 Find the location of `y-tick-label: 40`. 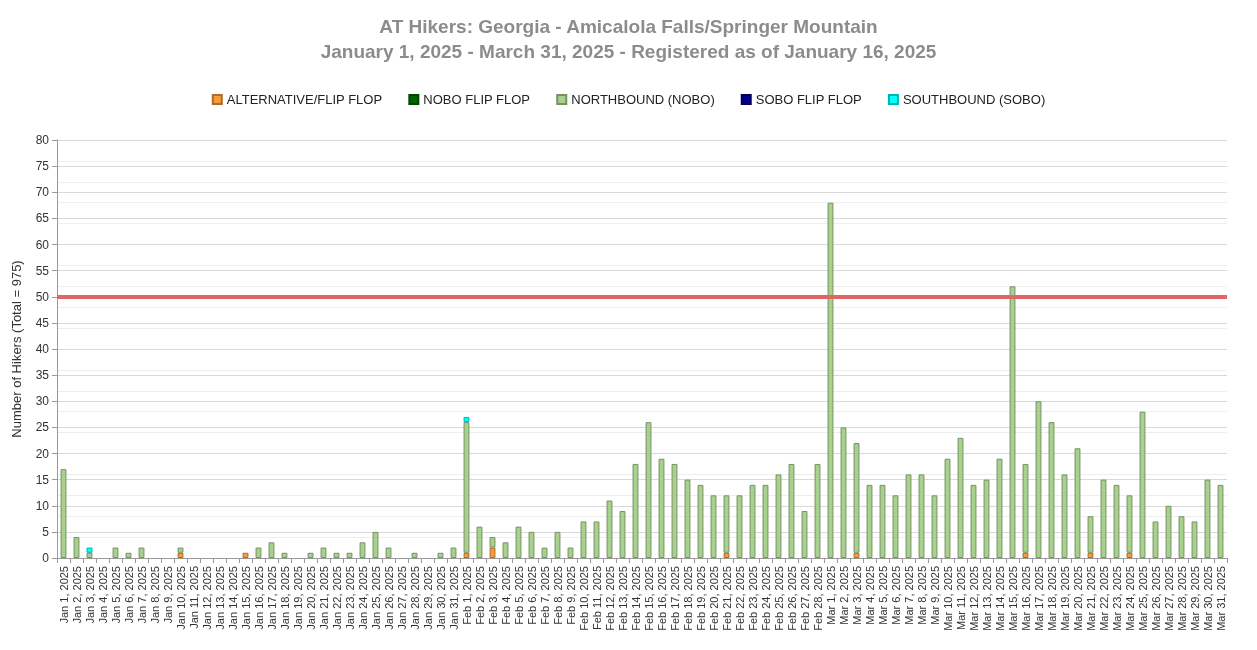

y-tick-label: 40 is located at coordinates (42, 349).